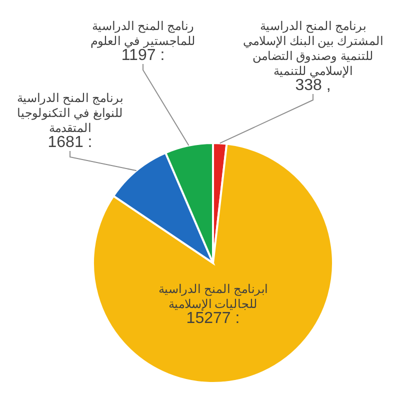 The width and height of the screenshot is (400, 400). I want to click on slice-label: برنامج المنح الدراسية للنوابغ في التكنولوجيا المتقدمة, so click(70, 113).